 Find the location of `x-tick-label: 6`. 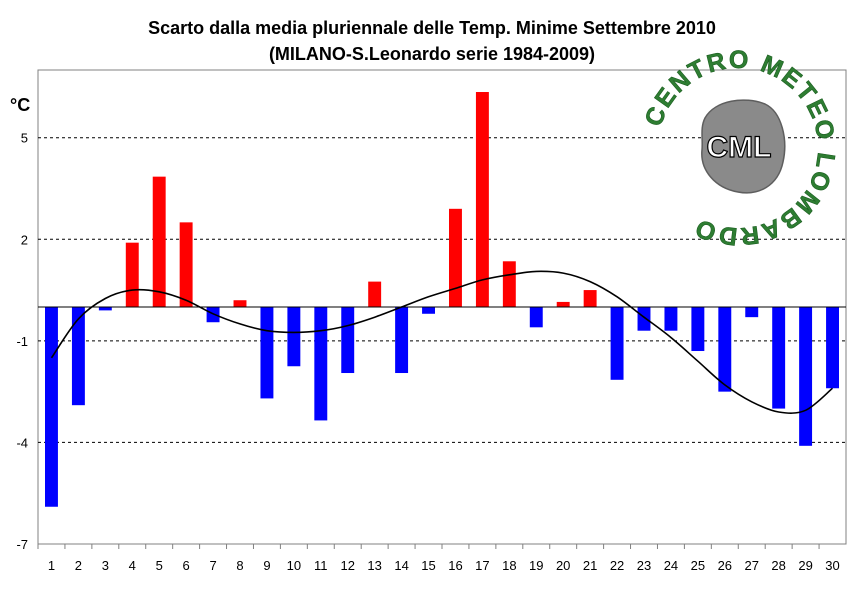

x-tick-label: 6 is located at coordinates (186, 565).